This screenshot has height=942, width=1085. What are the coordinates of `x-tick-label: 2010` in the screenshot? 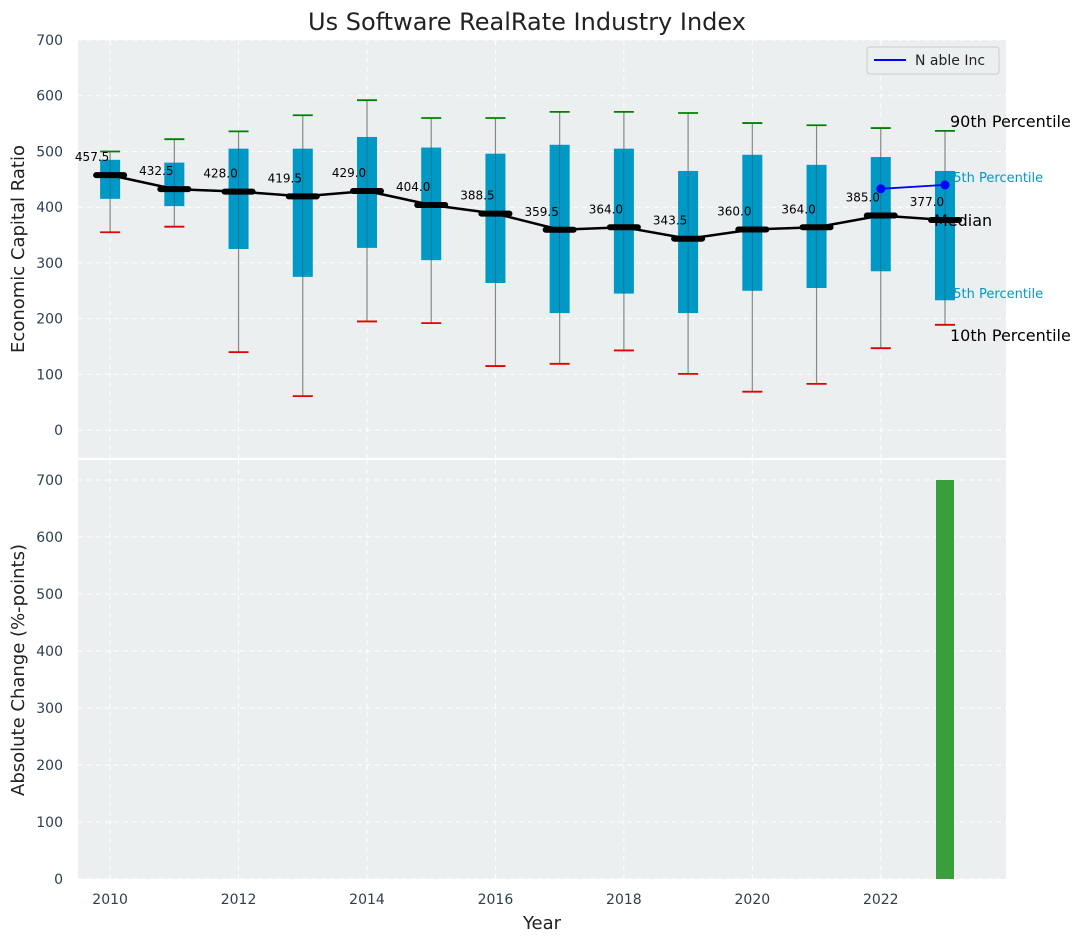 It's located at (110, 900).